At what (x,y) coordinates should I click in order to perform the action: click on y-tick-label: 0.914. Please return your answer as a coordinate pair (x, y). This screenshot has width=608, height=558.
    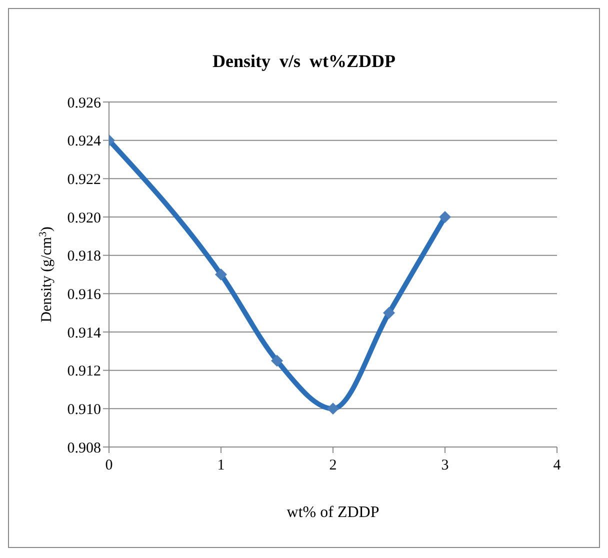
    Looking at the image, I should click on (84, 333).